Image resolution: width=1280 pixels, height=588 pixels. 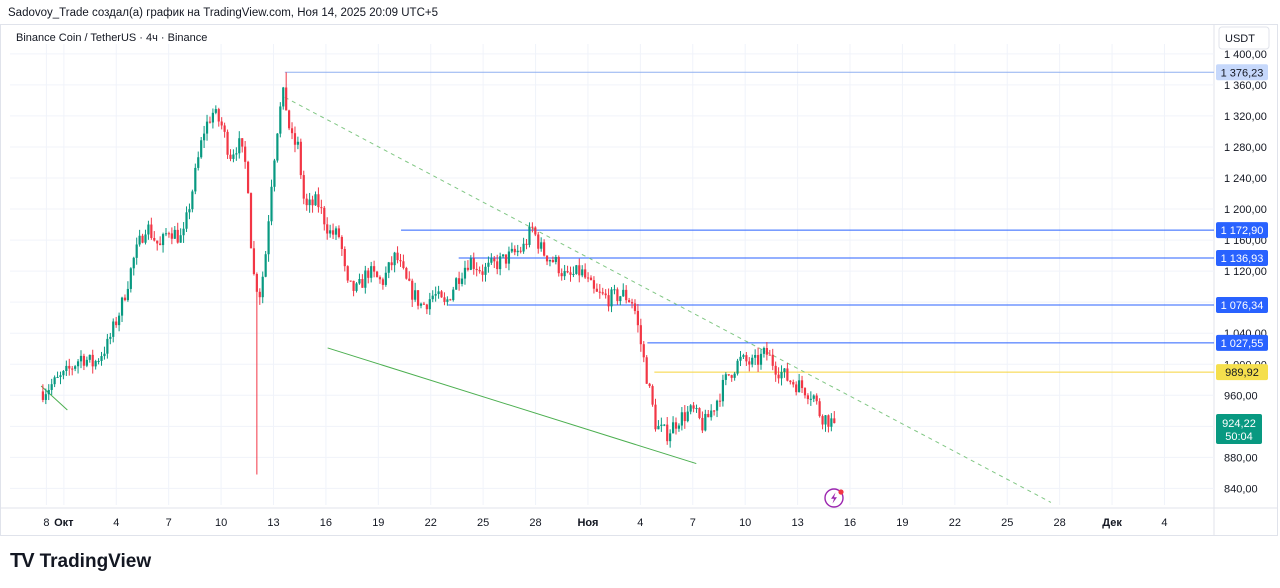 What do you see at coordinates (1242, 72) in the screenshot?
I see `price-level-label: 1 376,23` at bounding box center [1242, 72].